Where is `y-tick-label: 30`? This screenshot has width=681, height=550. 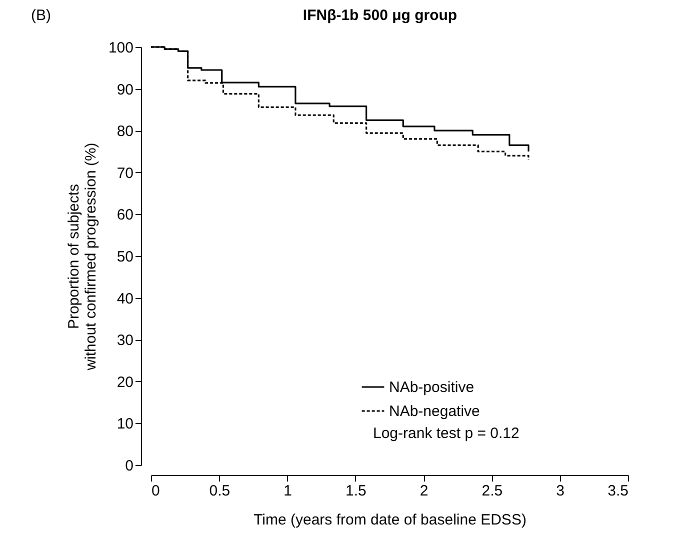 y-tick-label: 30 is located at coordinates (125, 341).